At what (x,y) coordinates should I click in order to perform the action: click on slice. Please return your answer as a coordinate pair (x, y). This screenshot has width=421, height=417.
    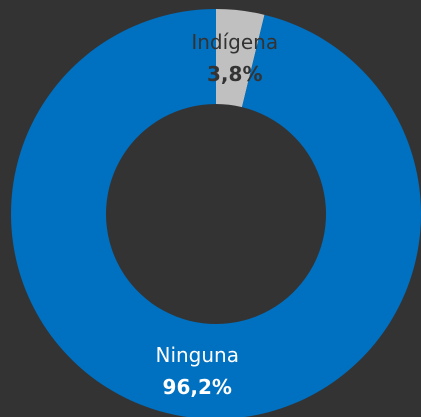
    Looking at the image, I should click on (240, 58).